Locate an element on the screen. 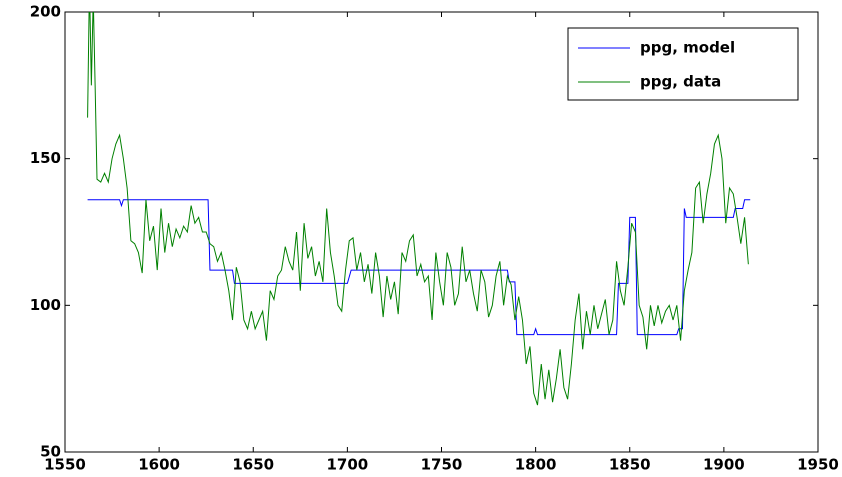 The width and height of the screenshot is (842, 477). x-tick-label: 1800 is located at coordinates (536, 465).